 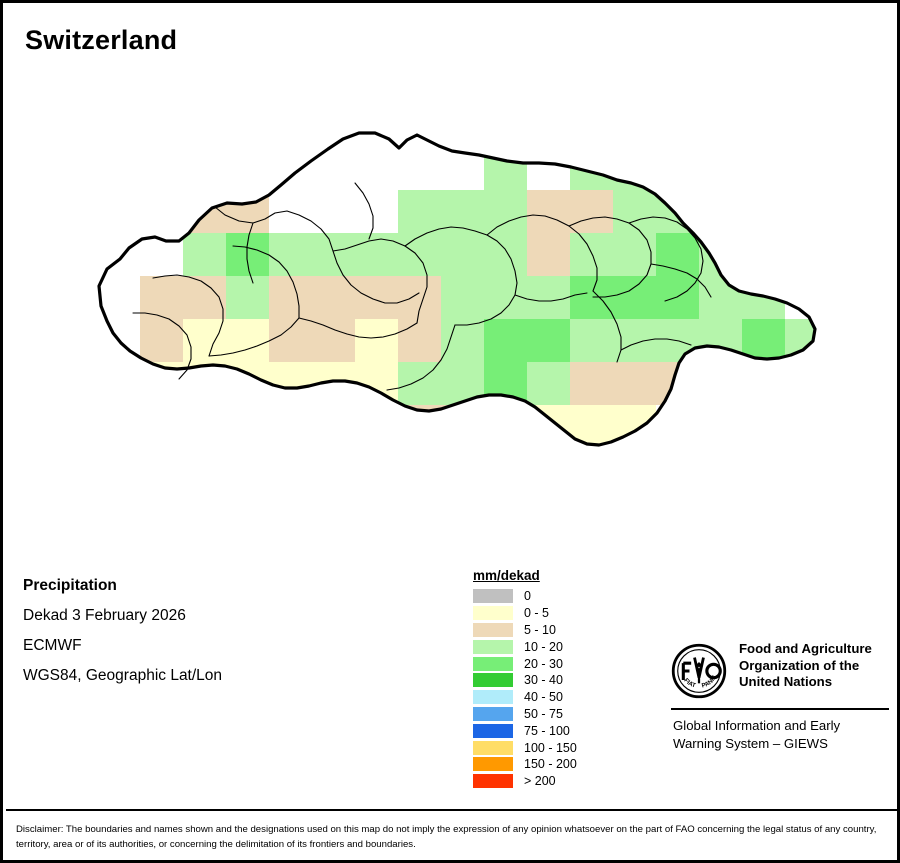 What do you see at coordinates (543, 680) in the screenshot?
I see `legend-label: 30 - 40` at bounding box center [543, 680].